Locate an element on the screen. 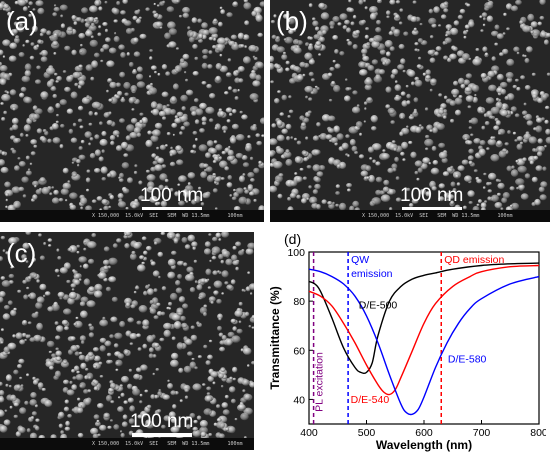 The image size is (550, 454). y-tick-label: 100 is located at coordinates (296, 253).